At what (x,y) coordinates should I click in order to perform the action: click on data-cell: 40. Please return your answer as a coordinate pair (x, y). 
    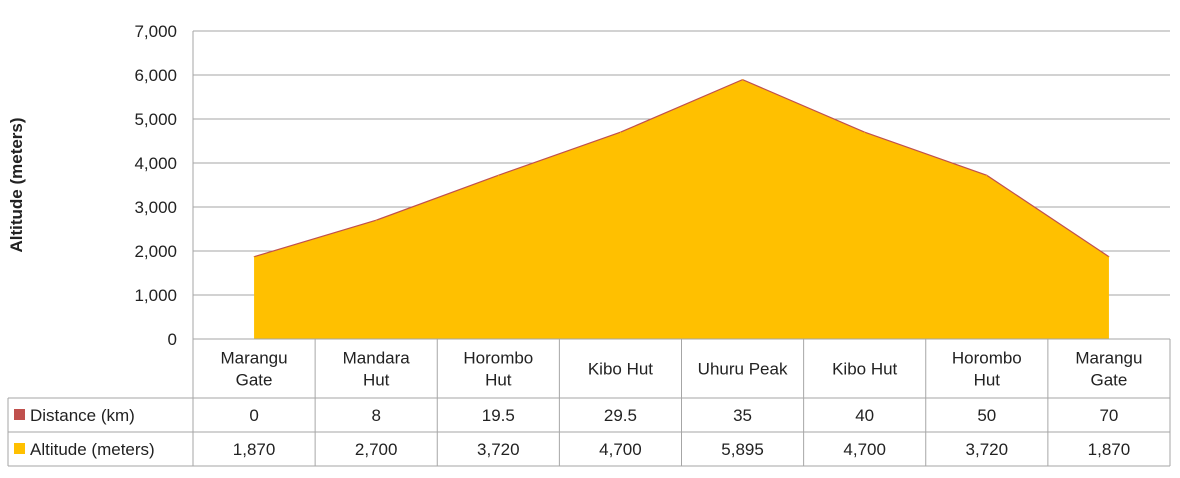
    Looking at the image, I should click on (864, 415).